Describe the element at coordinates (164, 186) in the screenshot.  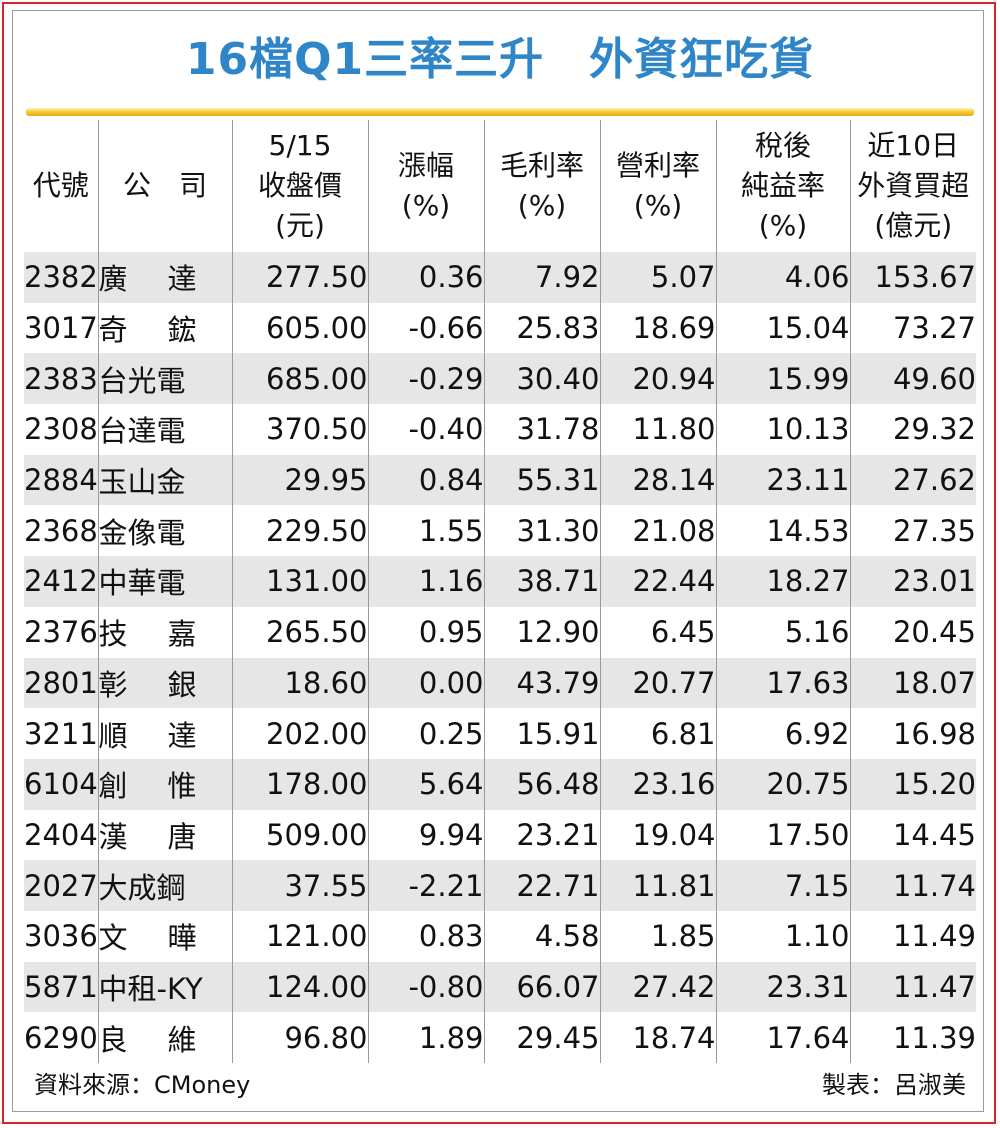
I see `header-company: 公 司` at that location.